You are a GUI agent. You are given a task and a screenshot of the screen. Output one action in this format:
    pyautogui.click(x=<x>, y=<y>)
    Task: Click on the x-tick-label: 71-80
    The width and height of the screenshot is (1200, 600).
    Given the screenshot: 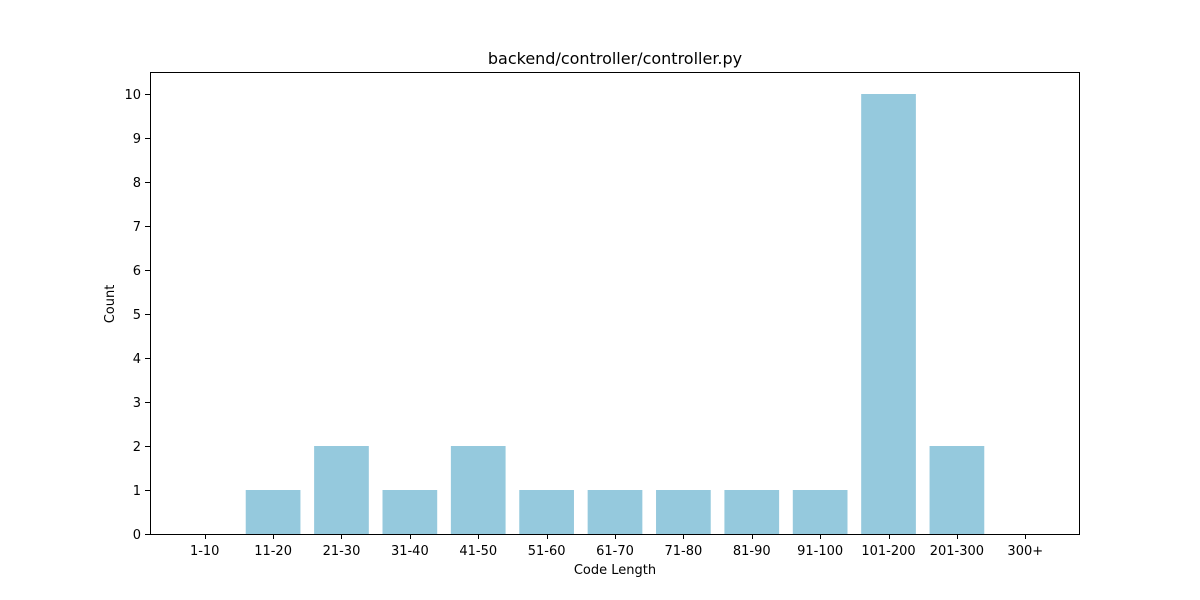 What is the action you would take?
    pyautogui.click(x=683, y=551)
    